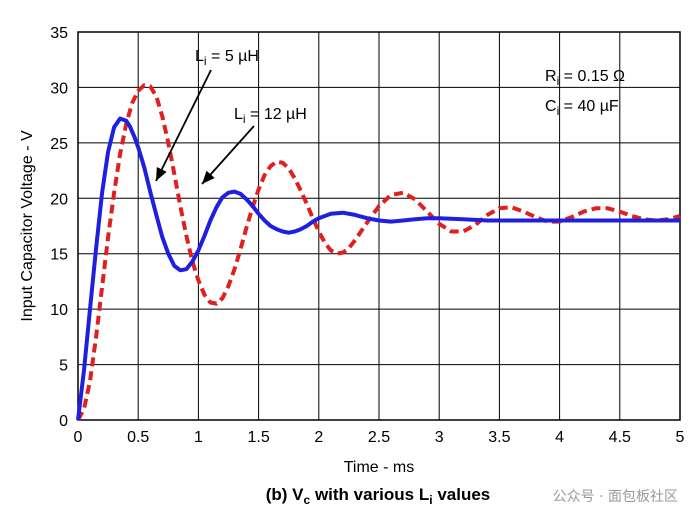 This screenshot has width=695, height=525. I want to click on x-tick-label: 1.5, so click(258, 437).